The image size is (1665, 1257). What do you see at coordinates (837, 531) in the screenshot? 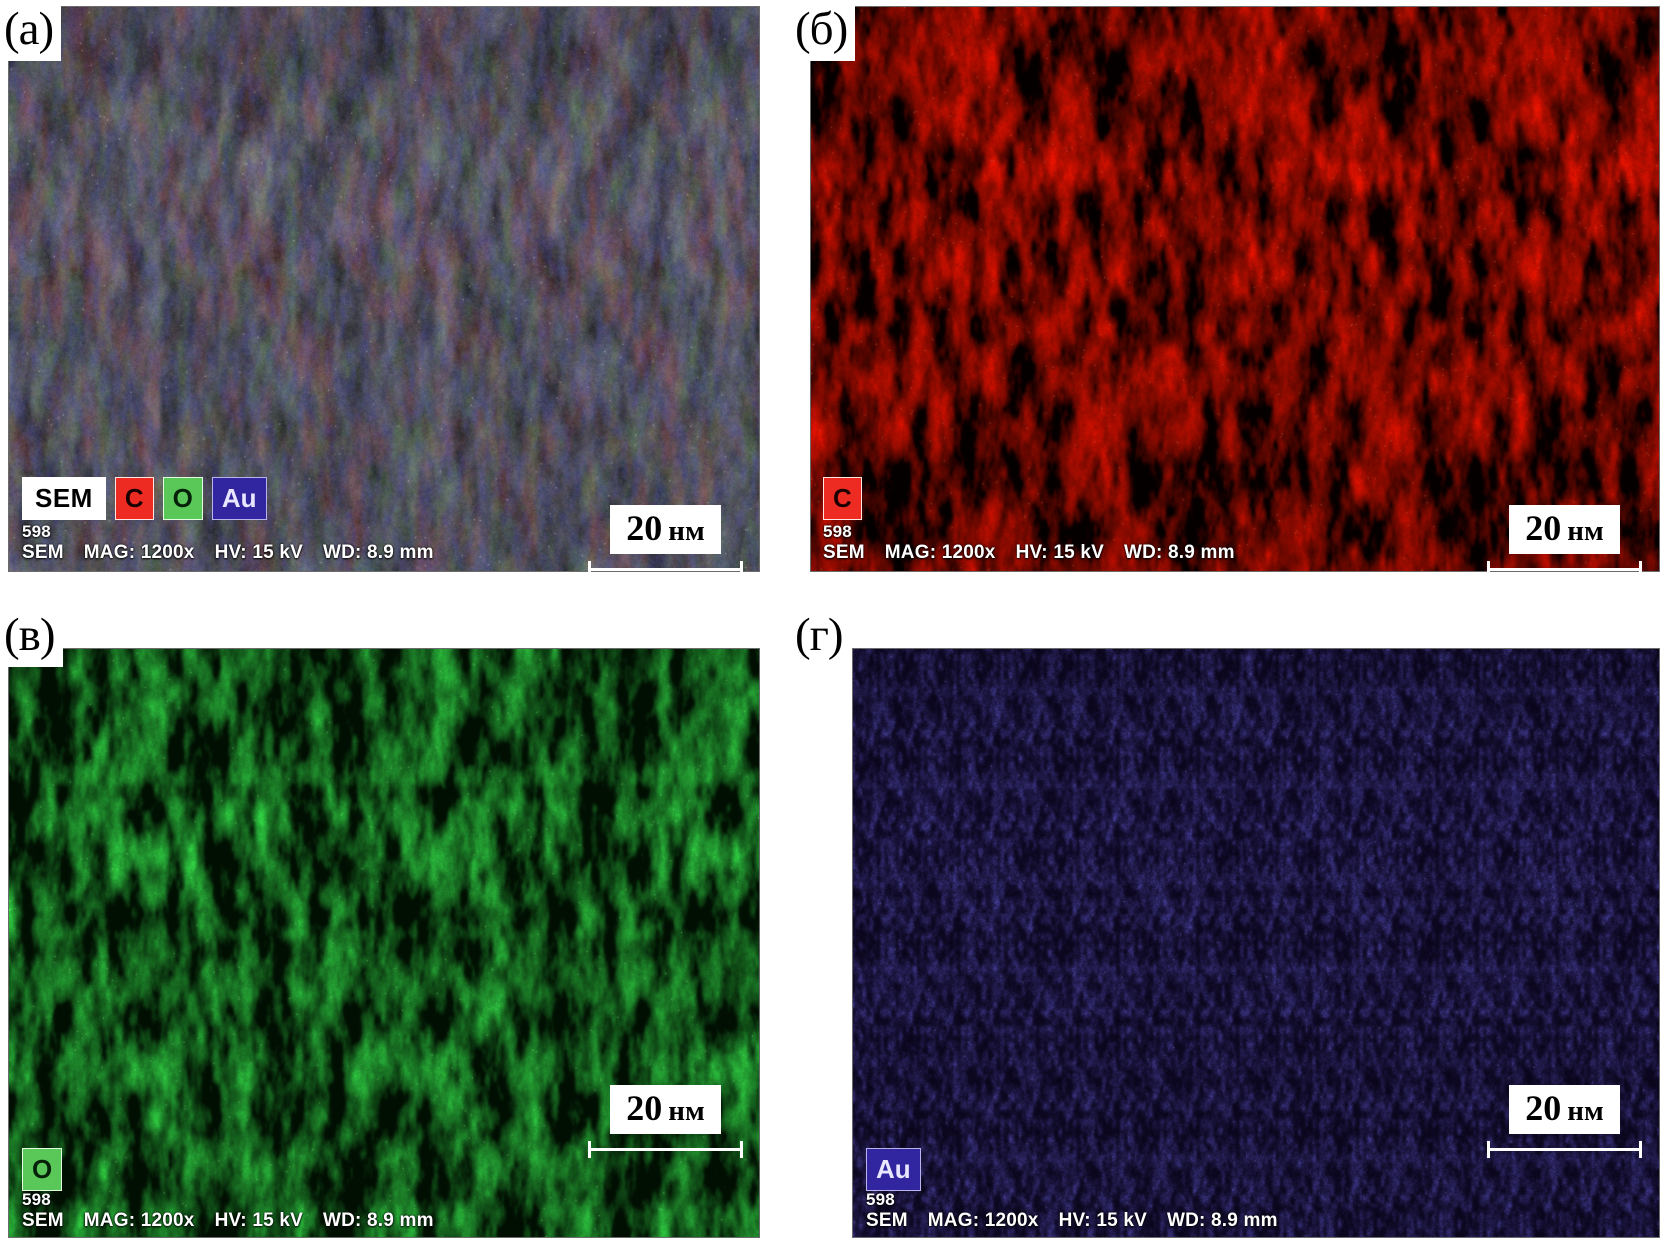
I see `panel-b-sample-id: 598` at bounding box center [837, 531].